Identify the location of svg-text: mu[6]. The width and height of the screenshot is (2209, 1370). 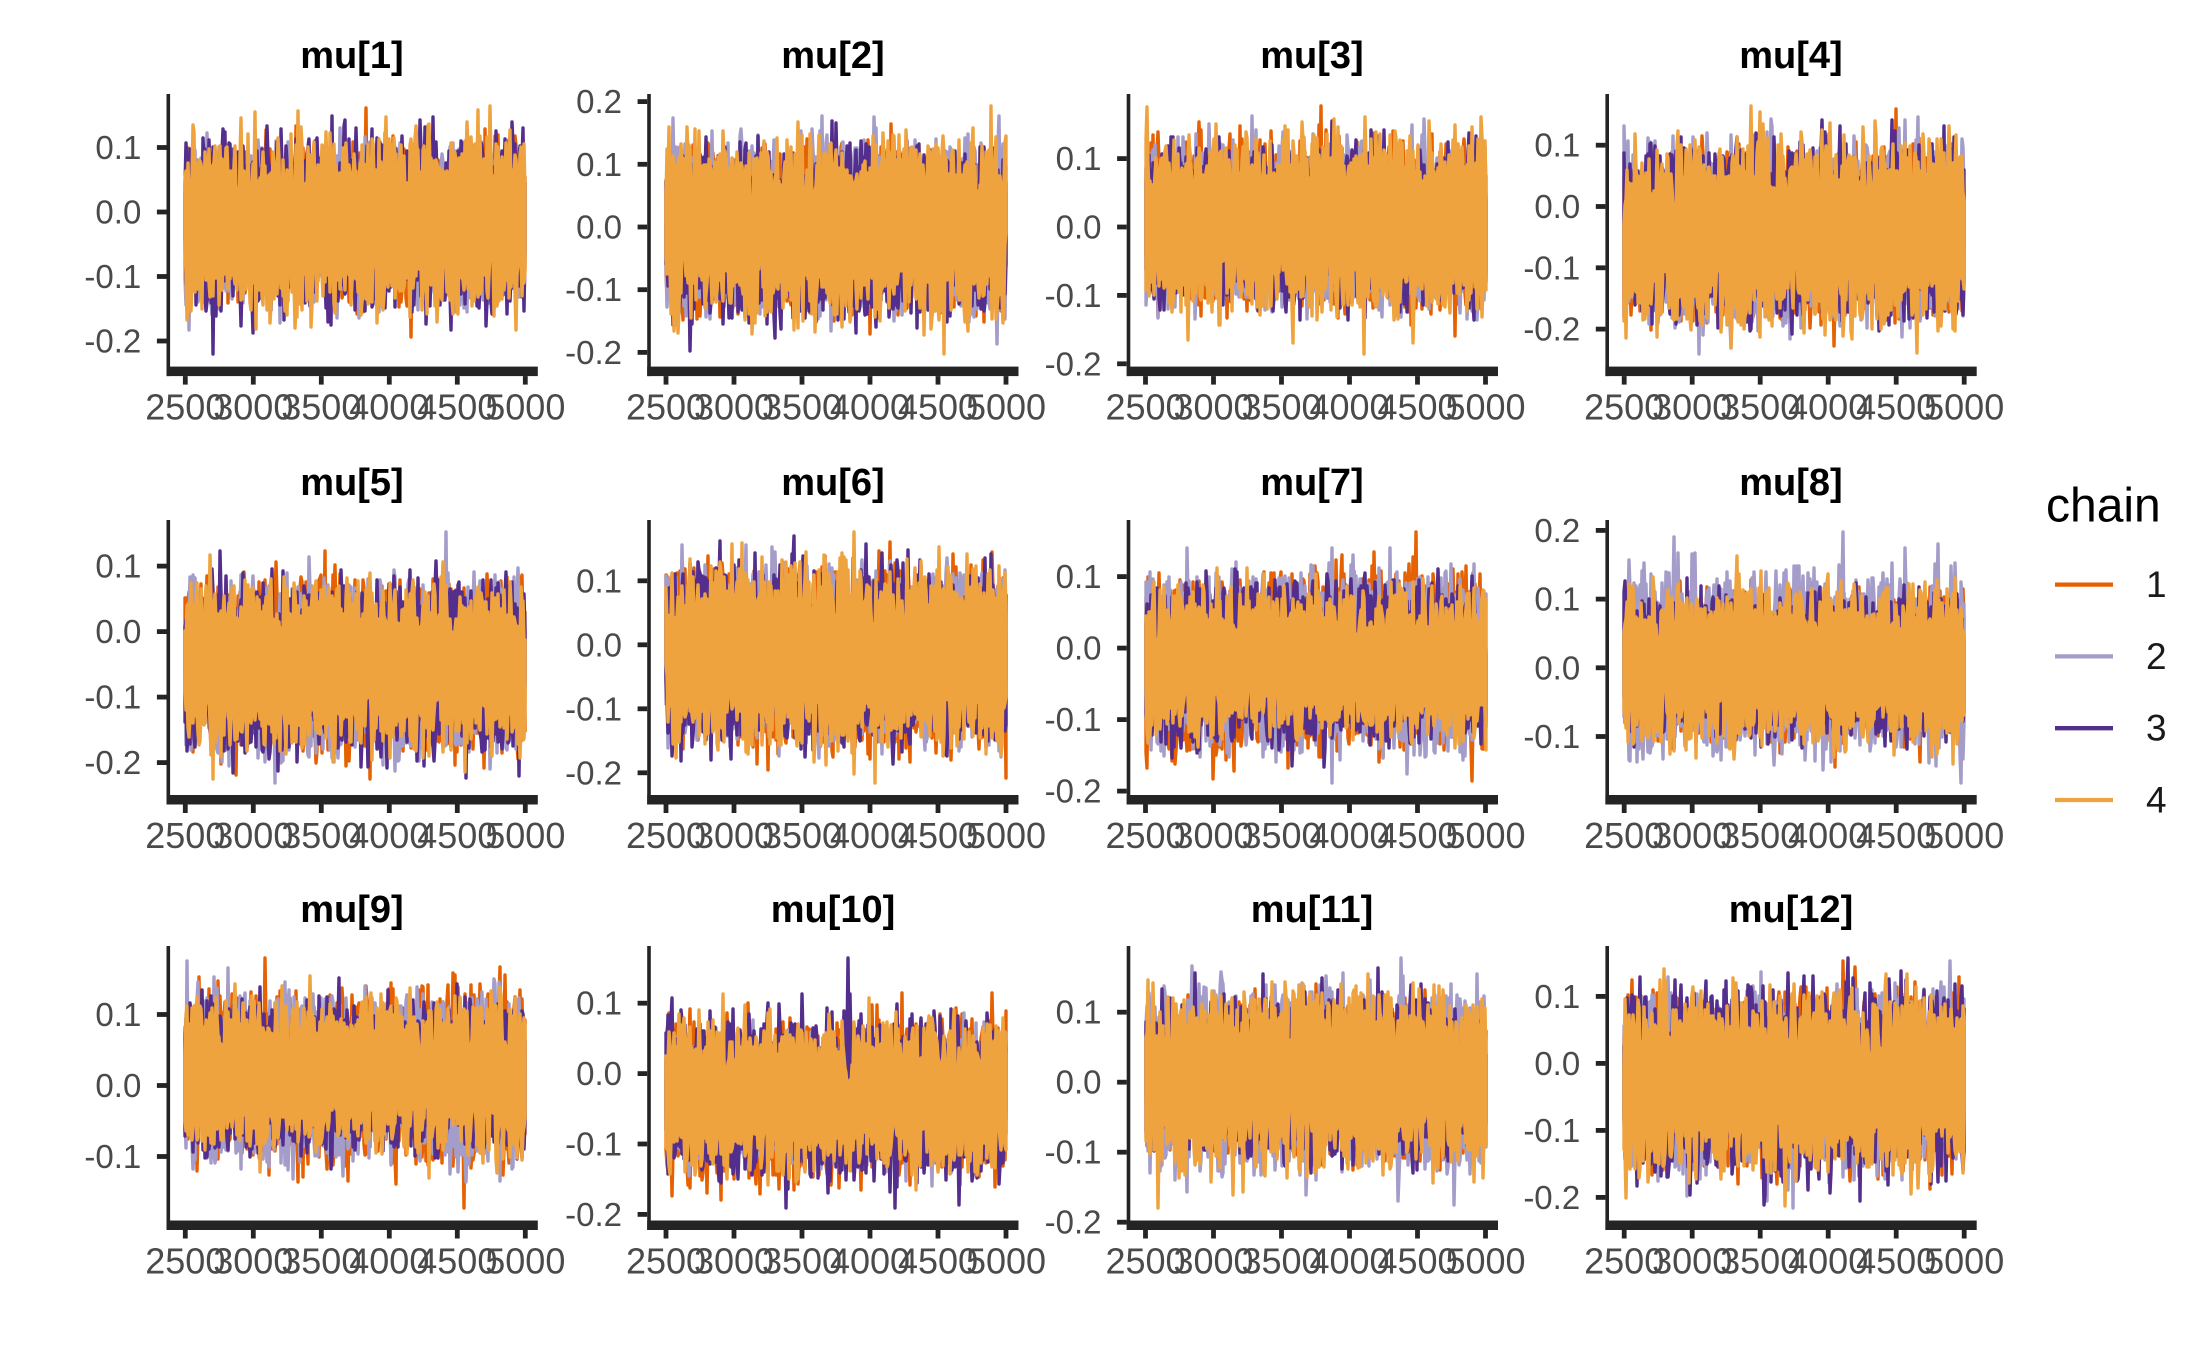
(832, 483).